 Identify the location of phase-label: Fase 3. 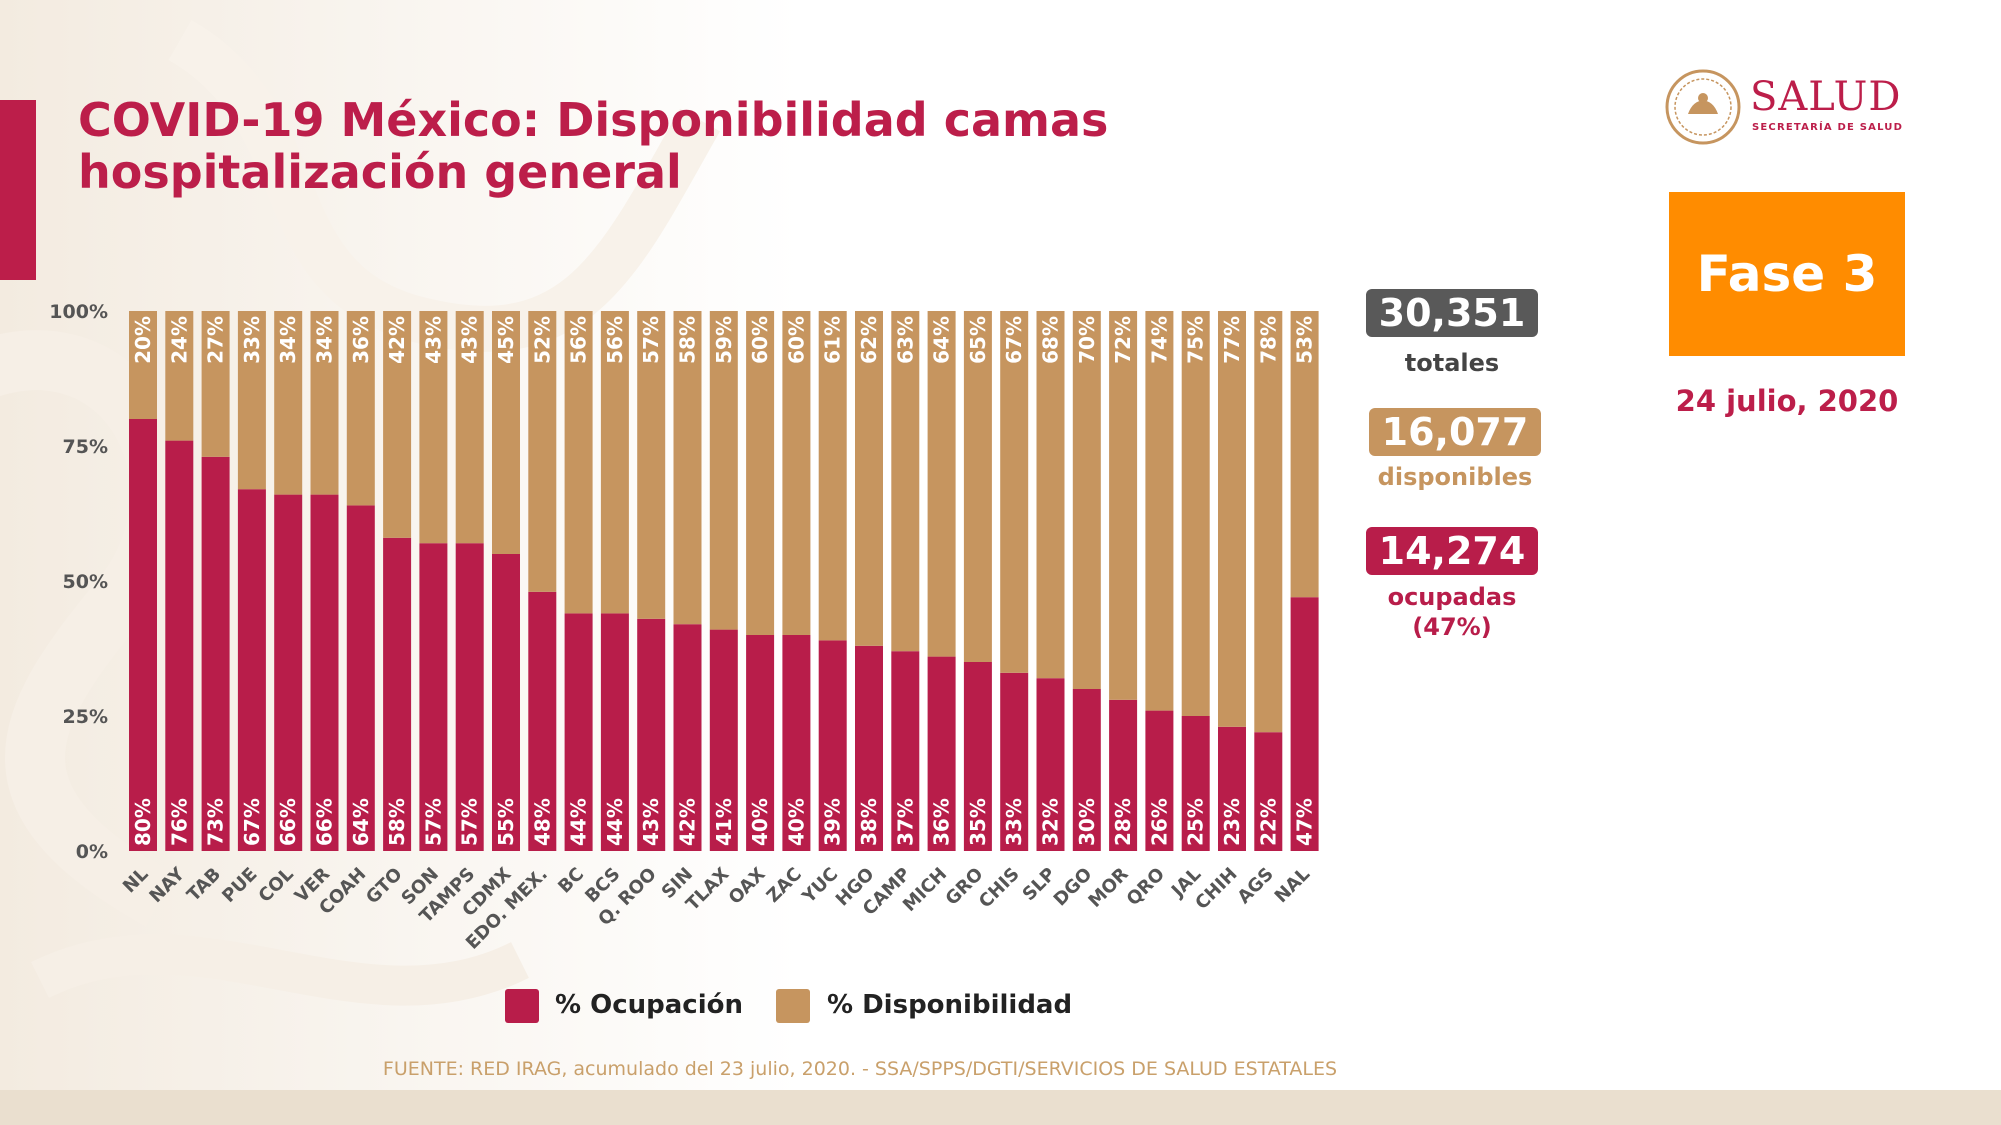
(1787, 274).